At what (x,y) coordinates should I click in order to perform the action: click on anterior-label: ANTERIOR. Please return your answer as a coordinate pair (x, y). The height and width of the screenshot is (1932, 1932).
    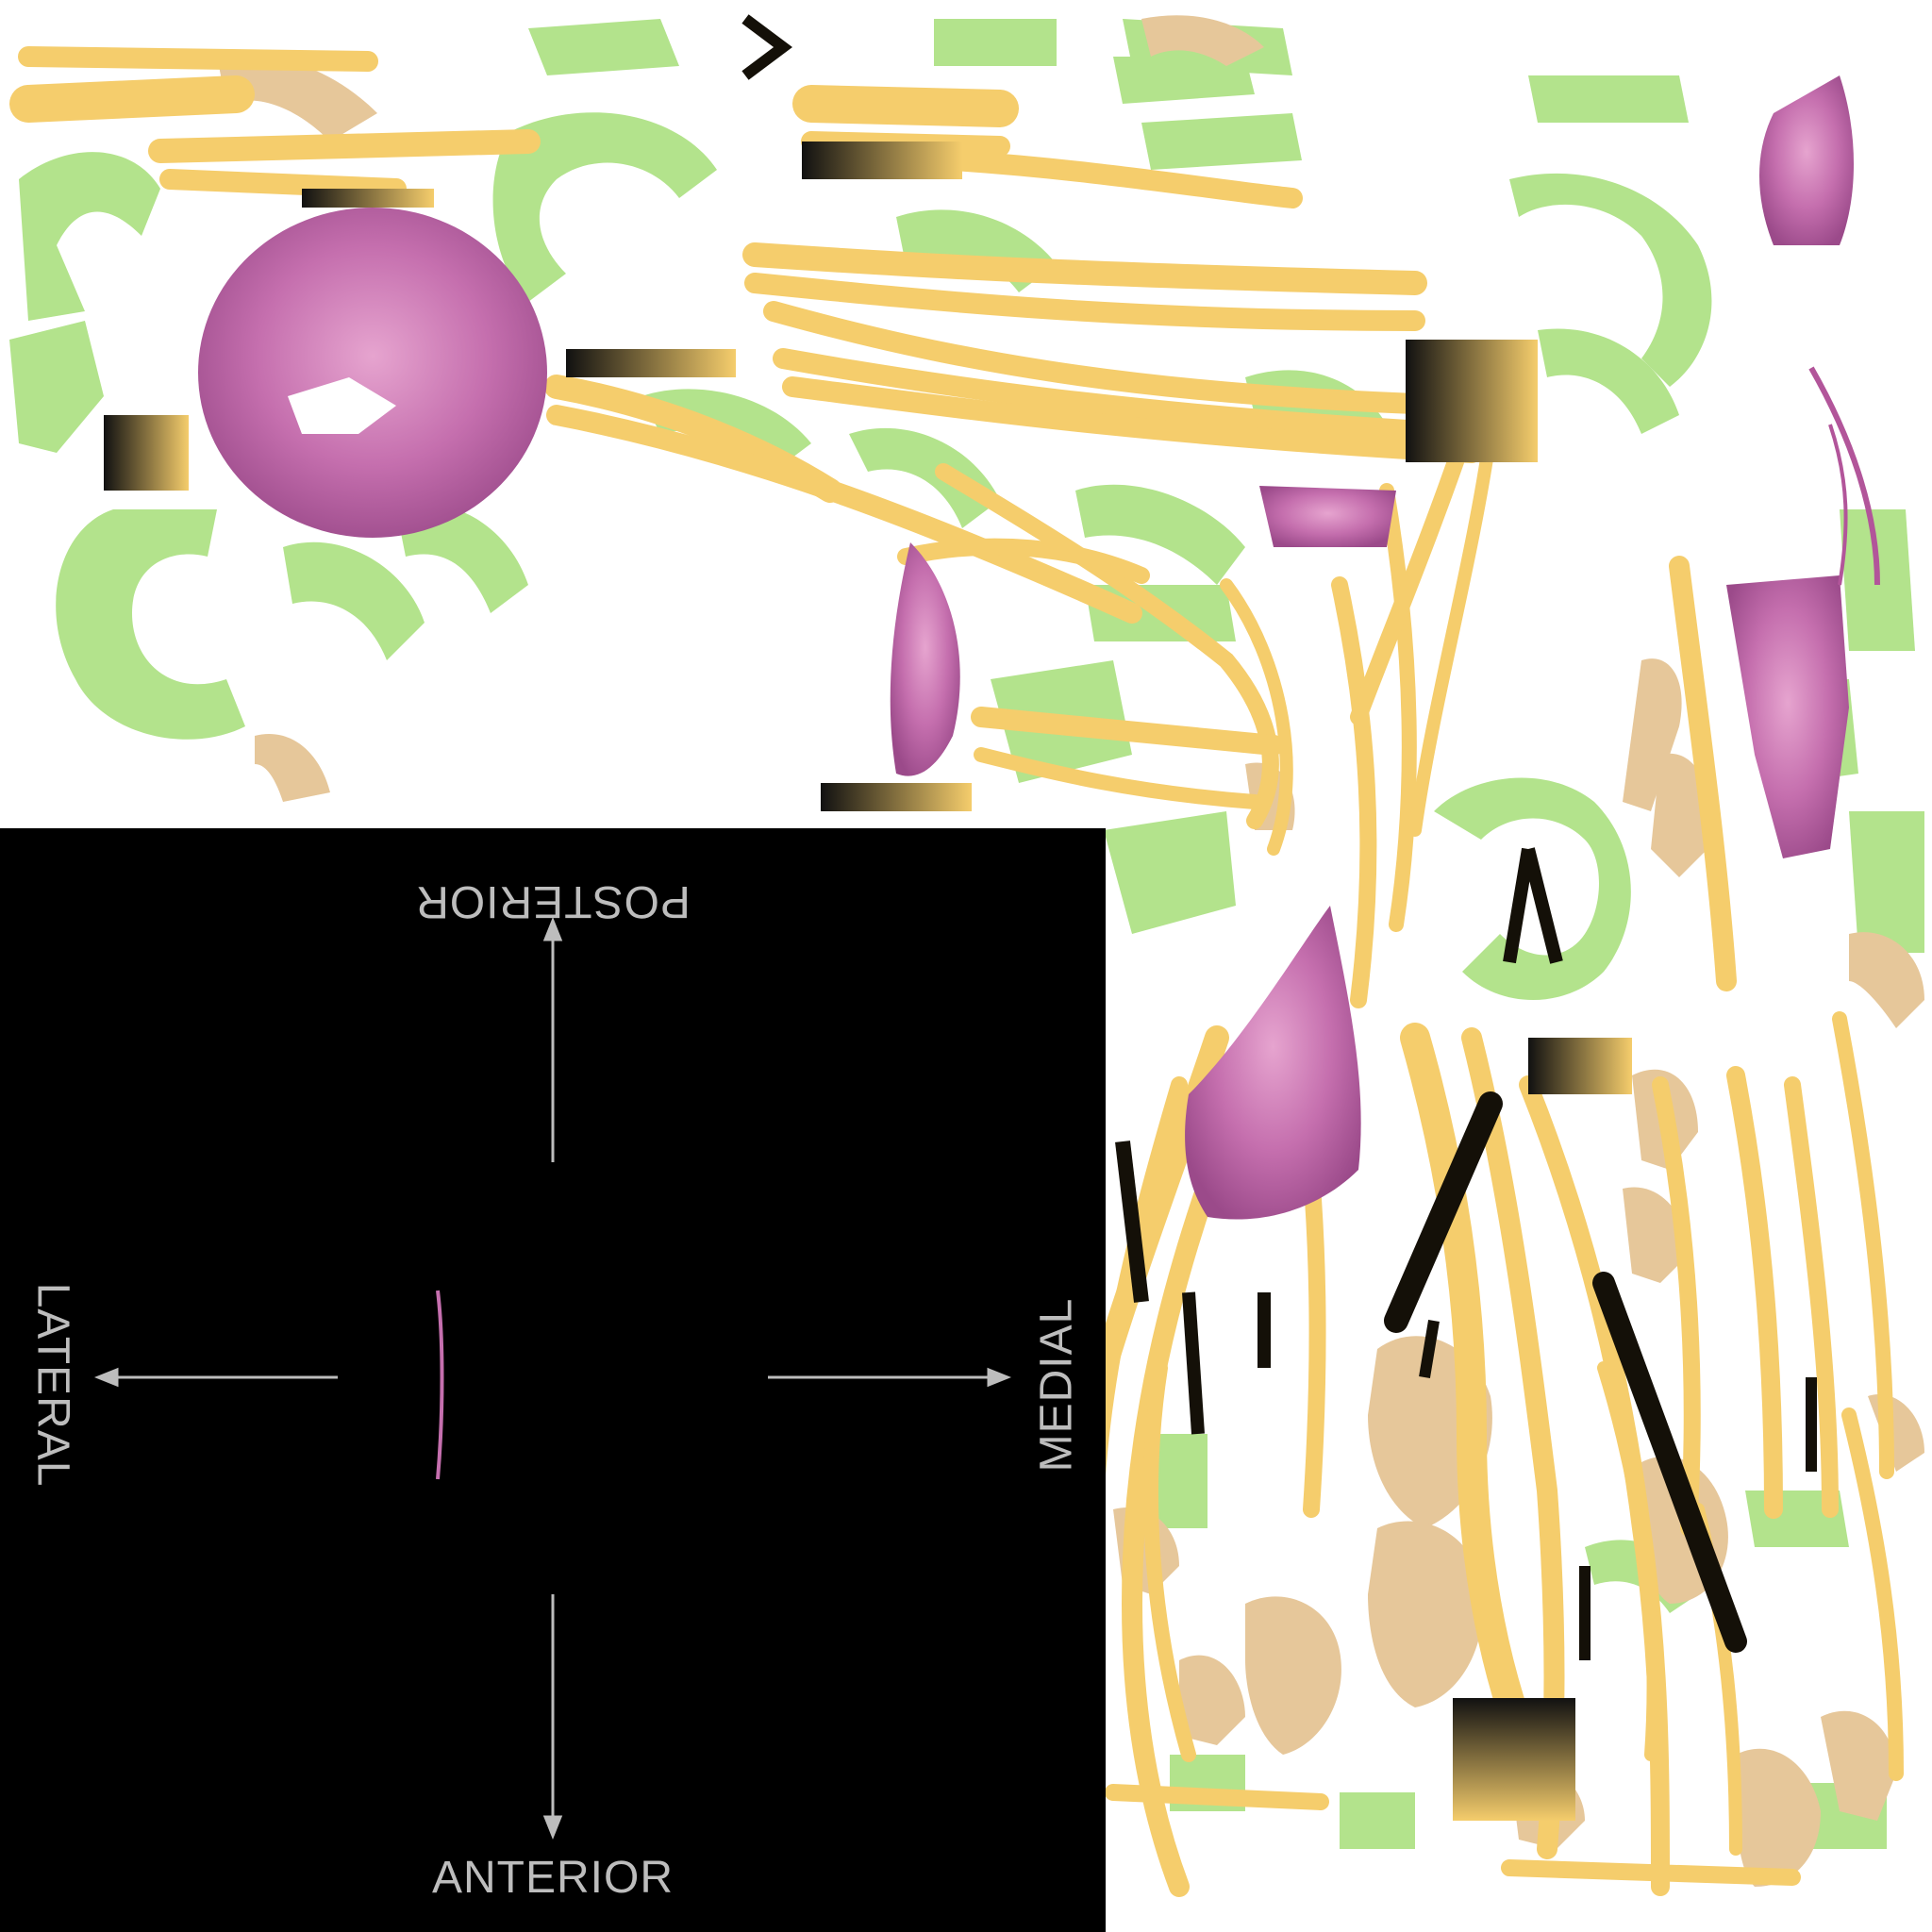
    Looking at the image, I should click on (553, 1878).